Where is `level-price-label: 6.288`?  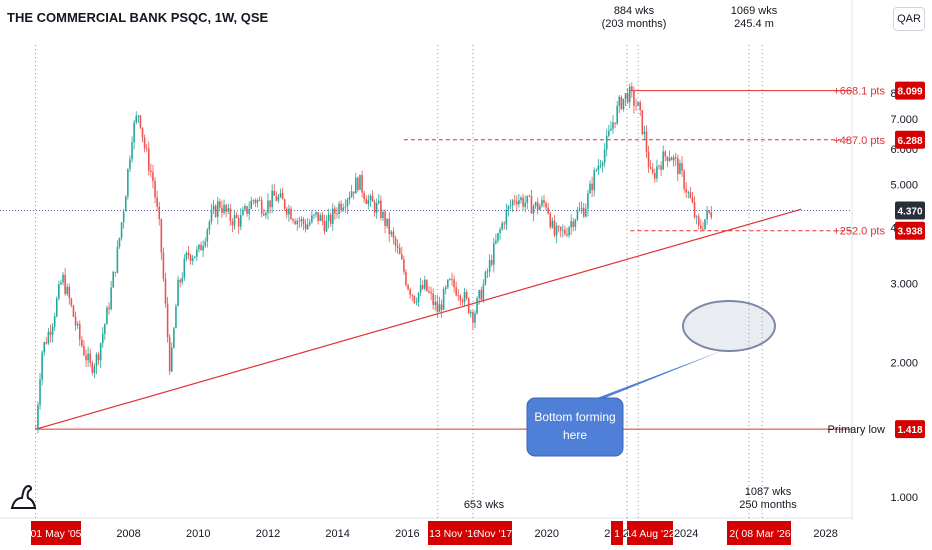 level-price-label: 6.288 is located at coordinates (909, 141).